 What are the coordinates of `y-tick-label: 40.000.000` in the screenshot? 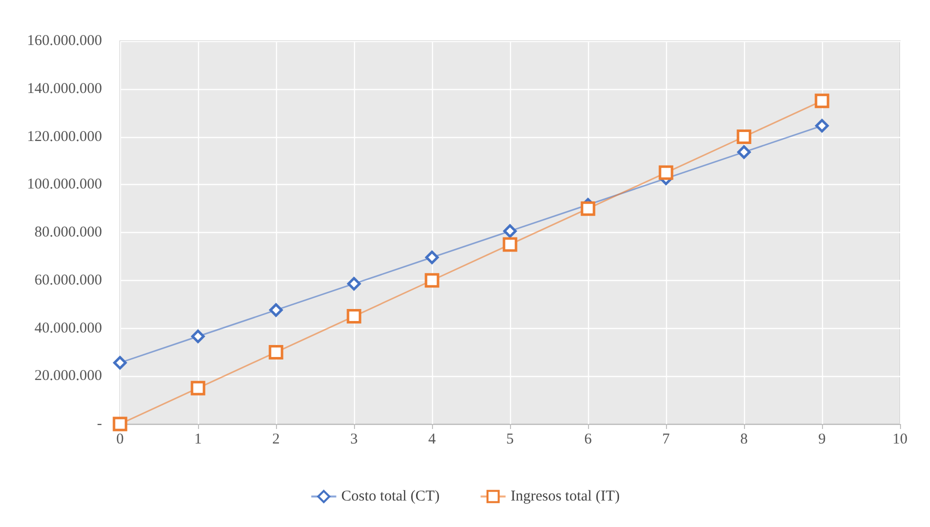 It's located at (68, 328).